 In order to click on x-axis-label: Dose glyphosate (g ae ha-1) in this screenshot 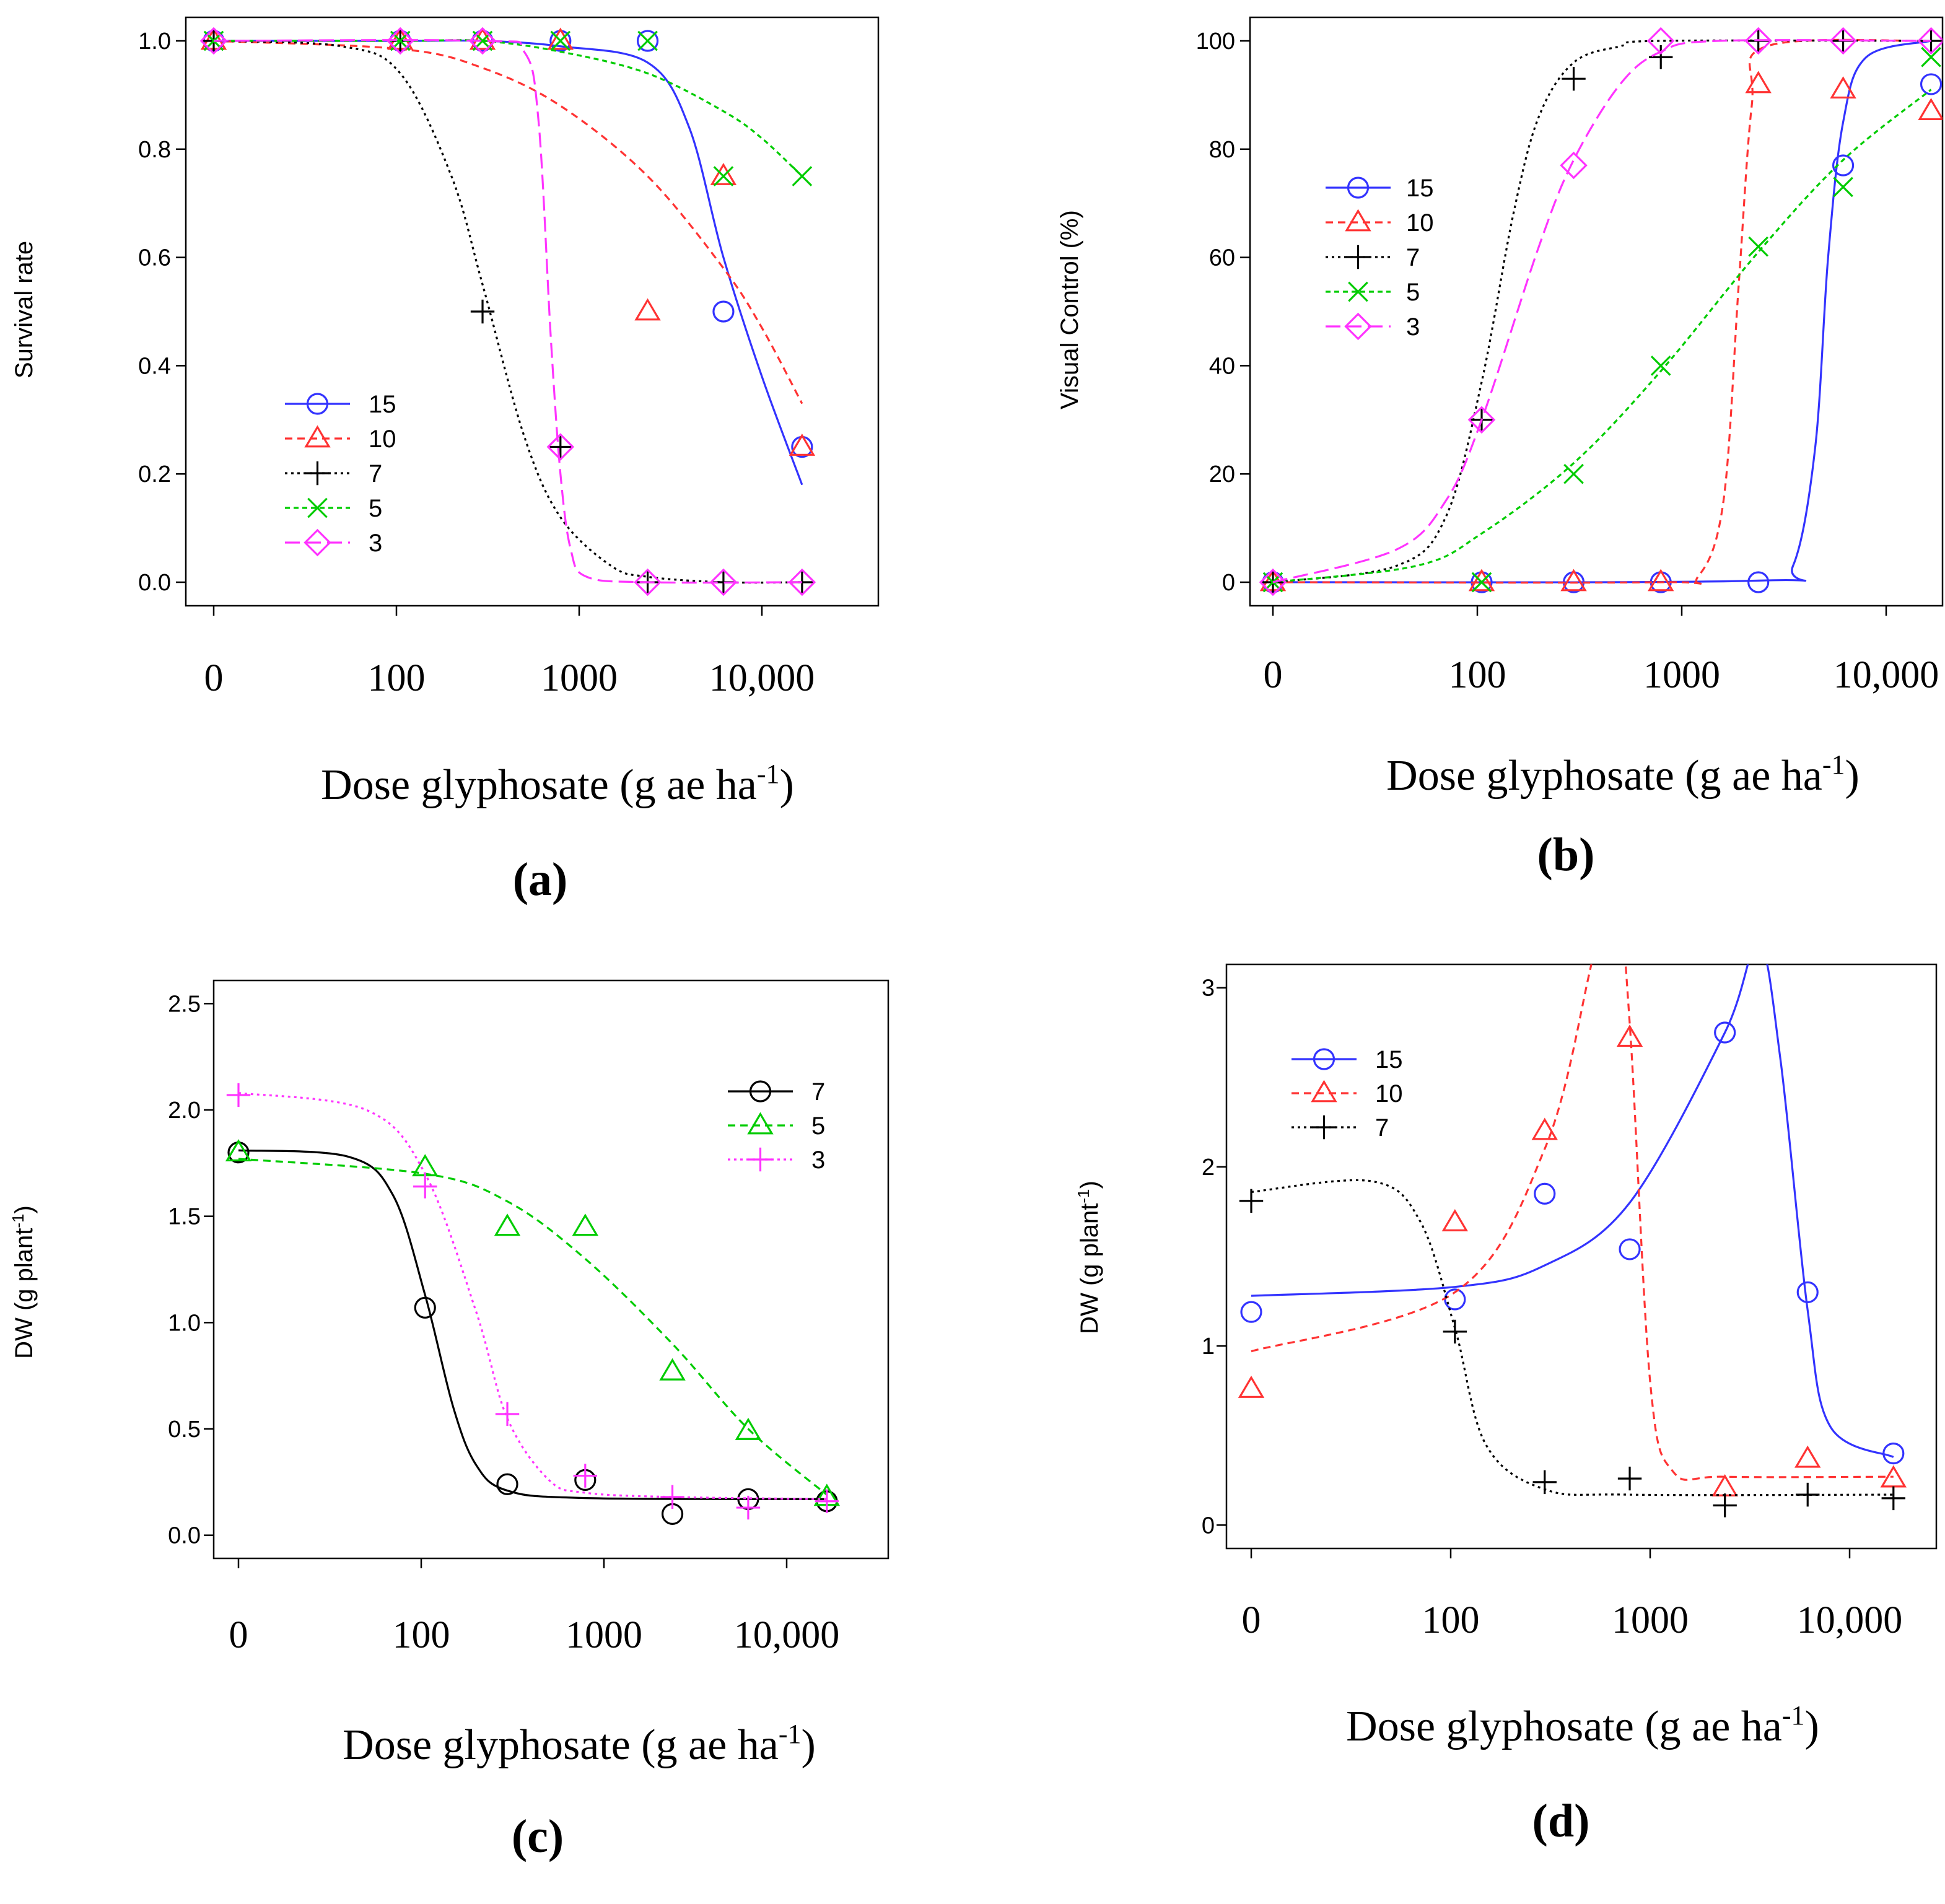, I will do `click(557, 784)`.